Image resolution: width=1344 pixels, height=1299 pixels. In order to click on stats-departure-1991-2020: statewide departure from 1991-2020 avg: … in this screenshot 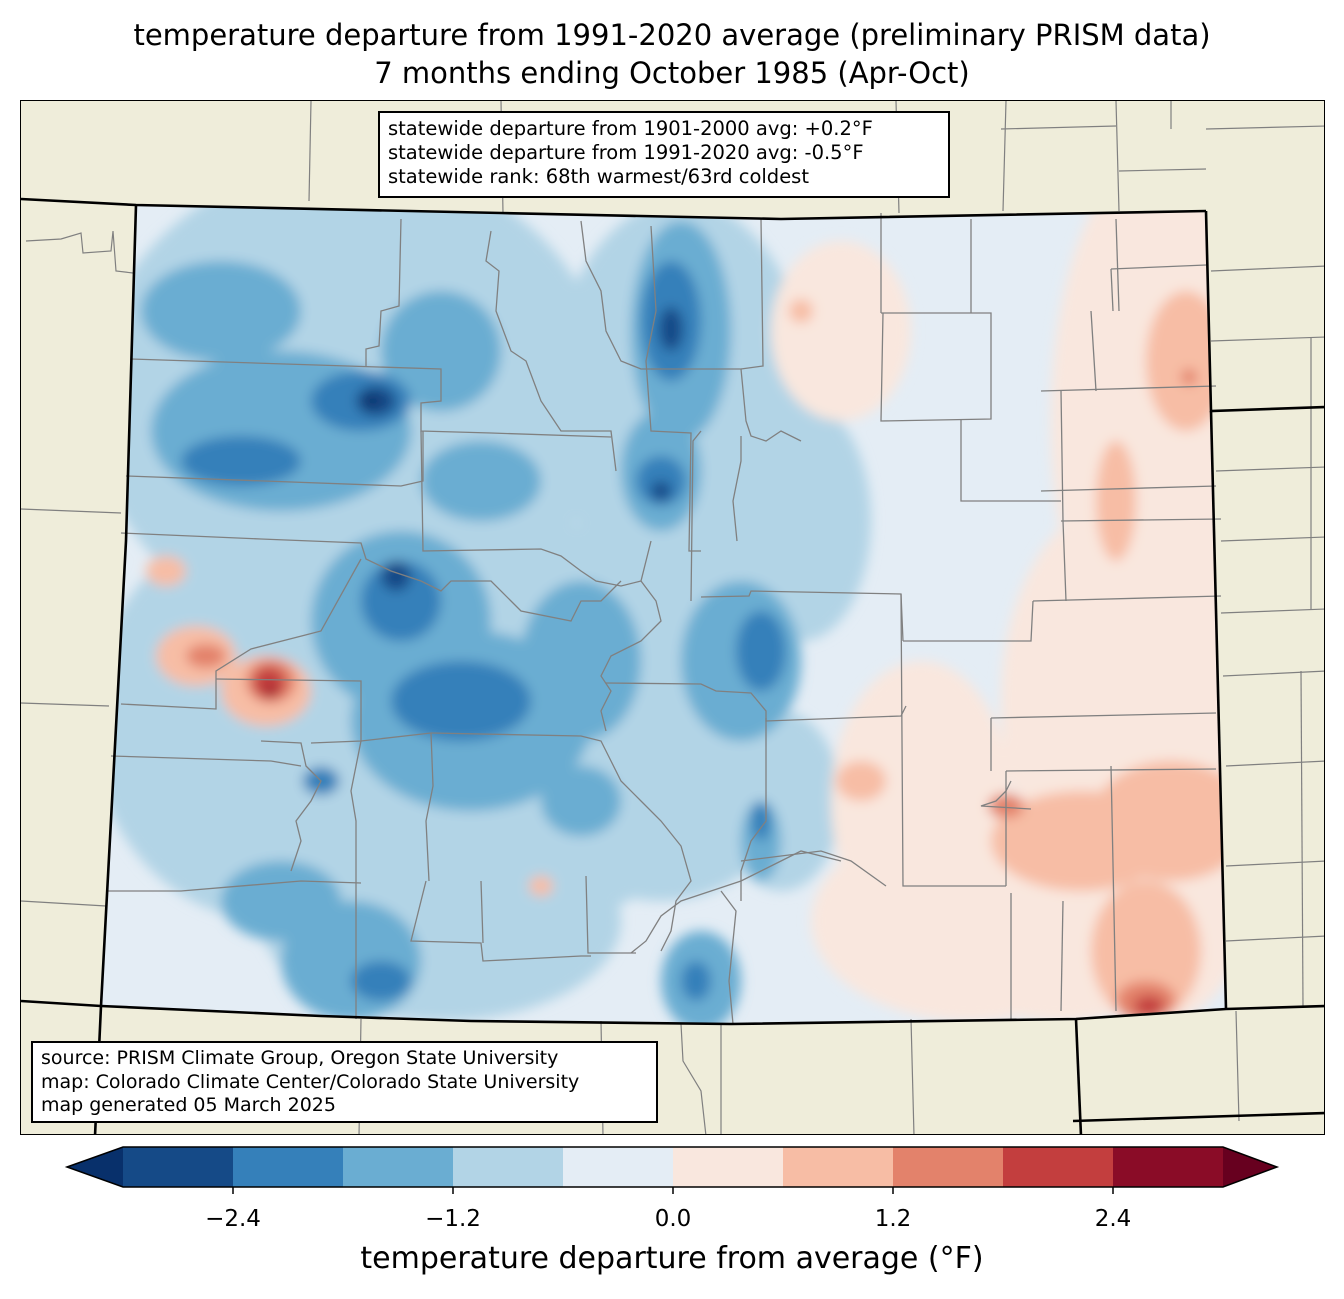, I will do `click(626, 152)`.